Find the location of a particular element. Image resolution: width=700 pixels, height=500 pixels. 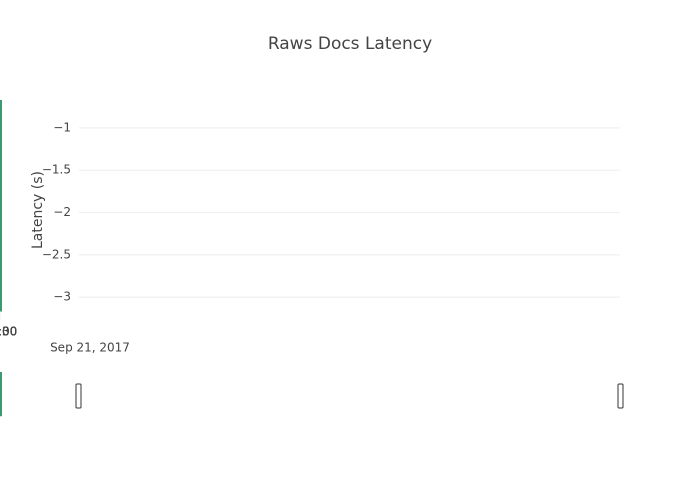

y-tick-label: −1.5 is located at coordinates (56, 170).